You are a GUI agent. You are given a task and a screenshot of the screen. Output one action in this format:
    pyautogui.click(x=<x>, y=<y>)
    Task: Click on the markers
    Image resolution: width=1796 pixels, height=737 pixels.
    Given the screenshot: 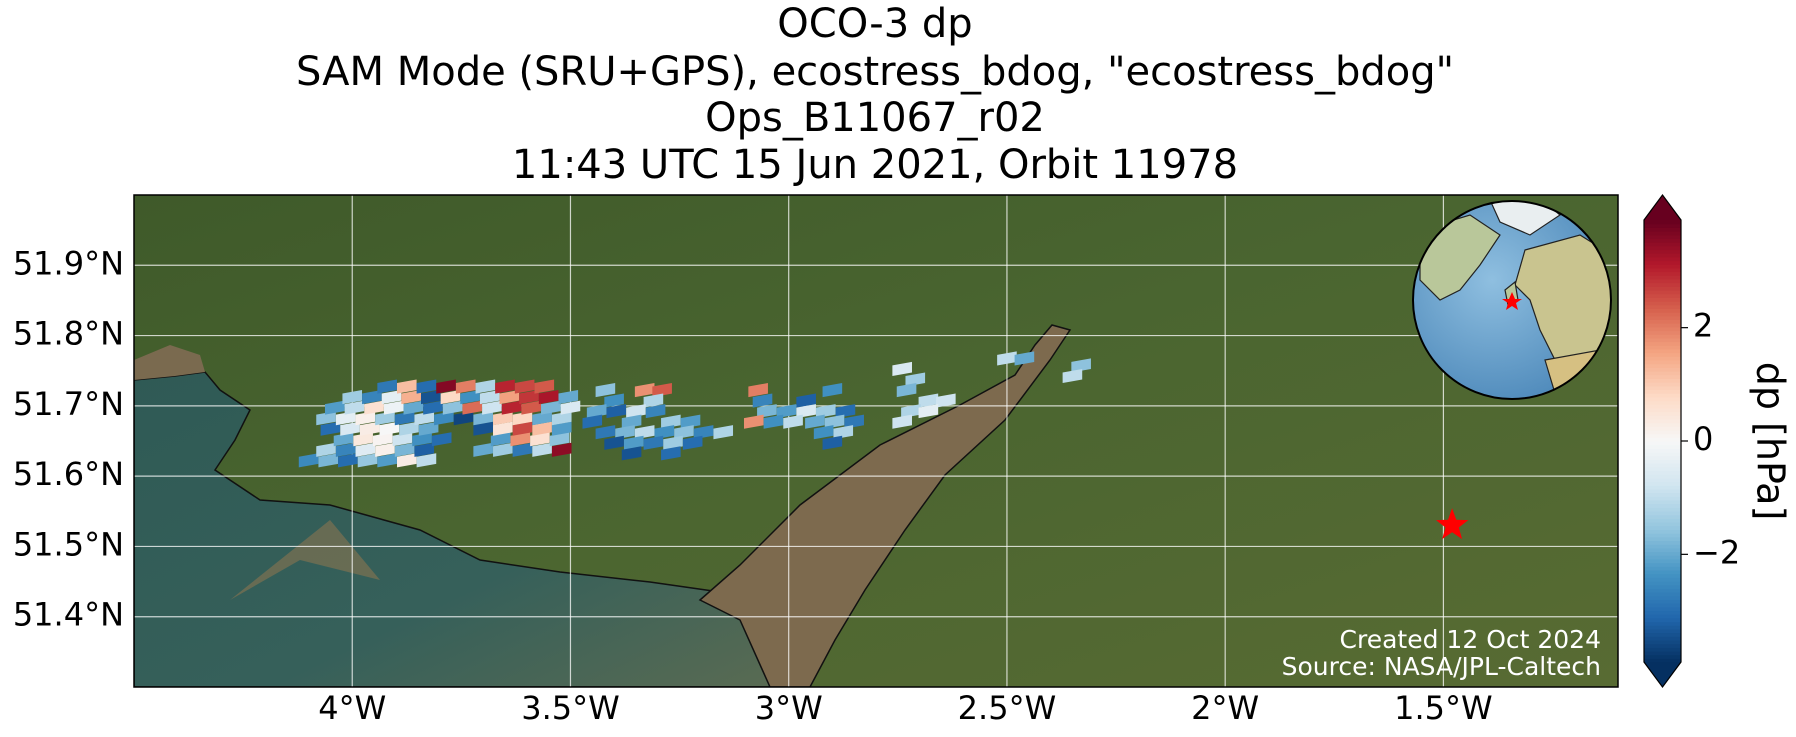 What is the action you would take?
    pyautogui.click(x=1452, y=524)
    